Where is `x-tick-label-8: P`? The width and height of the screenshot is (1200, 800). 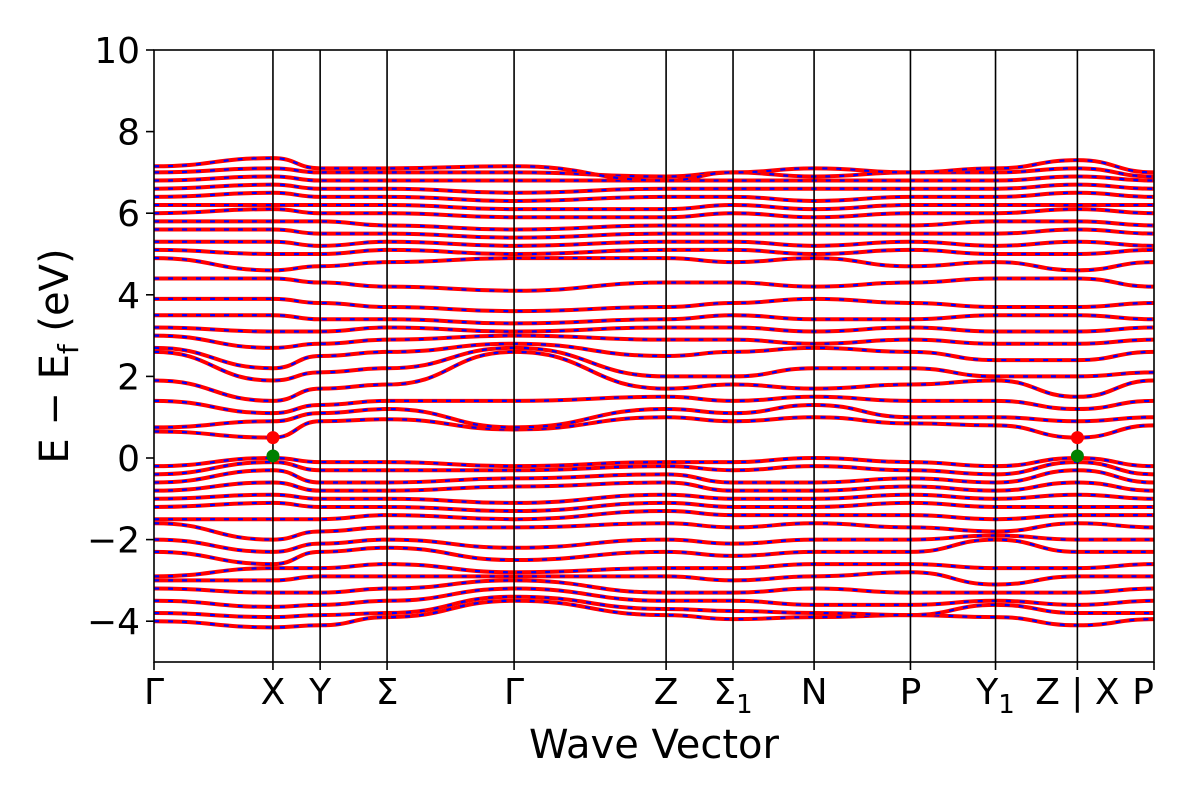
x-tick-label-8: P is located at coordinates (911, 692).